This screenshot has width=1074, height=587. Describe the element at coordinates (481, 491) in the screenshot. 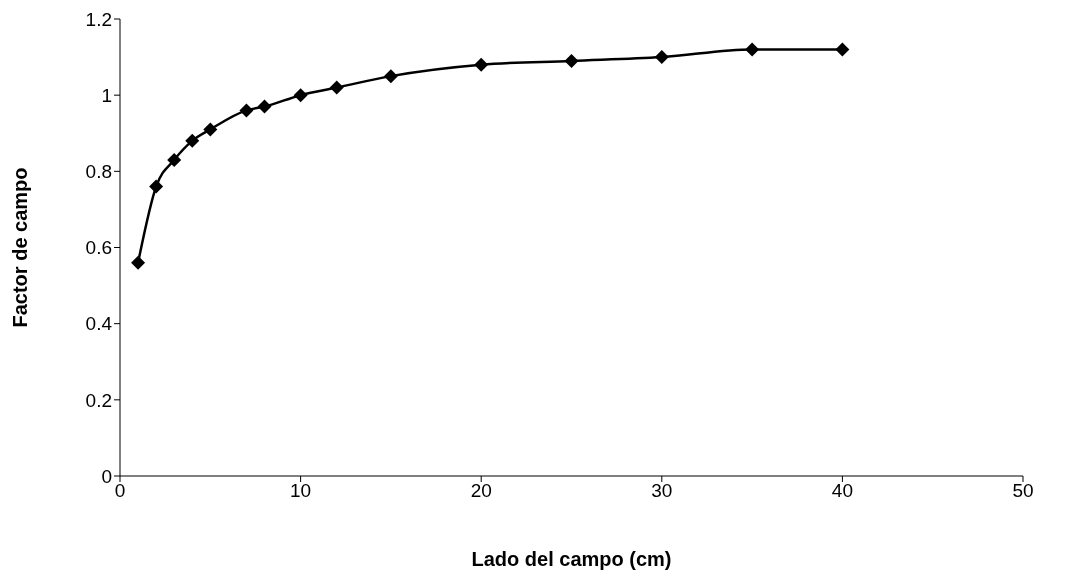

I see `x-tick-label: 20` at that location.